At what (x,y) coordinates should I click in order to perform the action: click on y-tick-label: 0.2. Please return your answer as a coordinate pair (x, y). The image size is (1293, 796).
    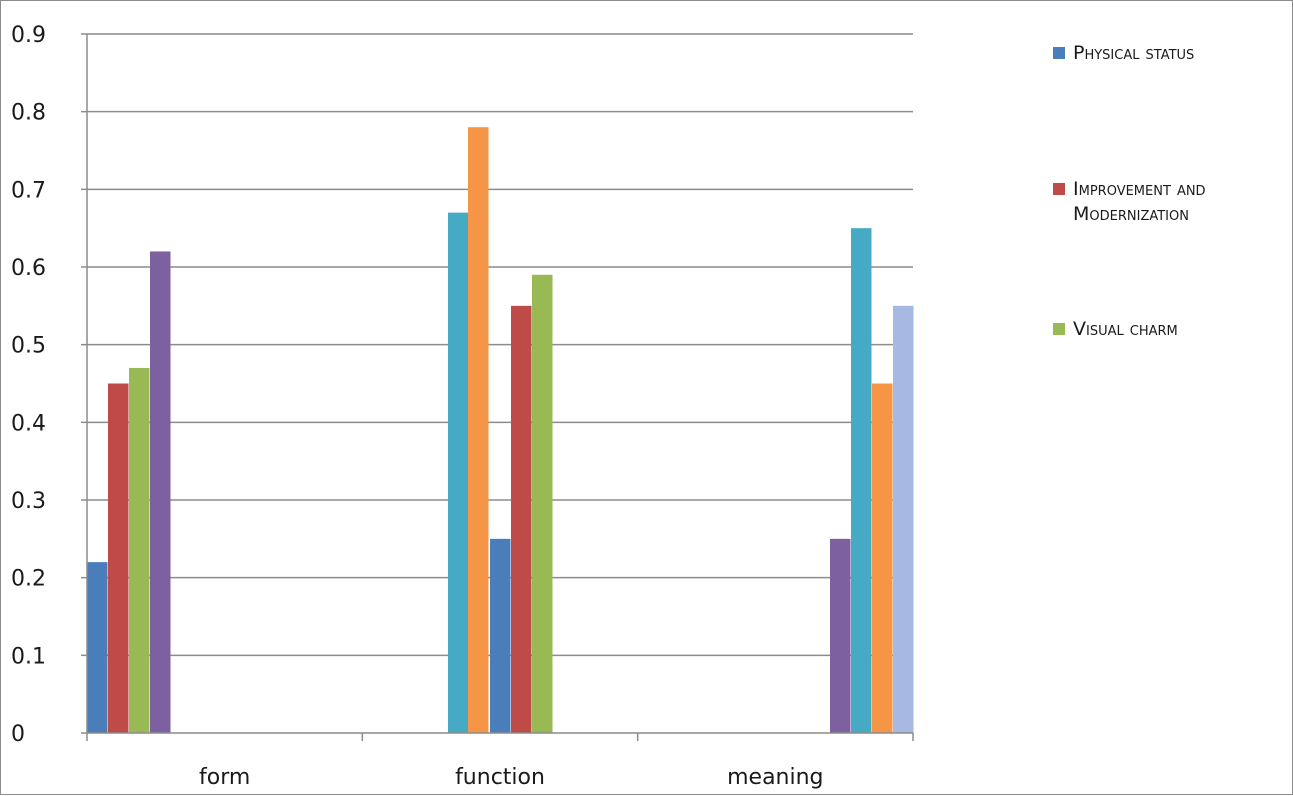
    Looking at the image, I should click on (28, 579).